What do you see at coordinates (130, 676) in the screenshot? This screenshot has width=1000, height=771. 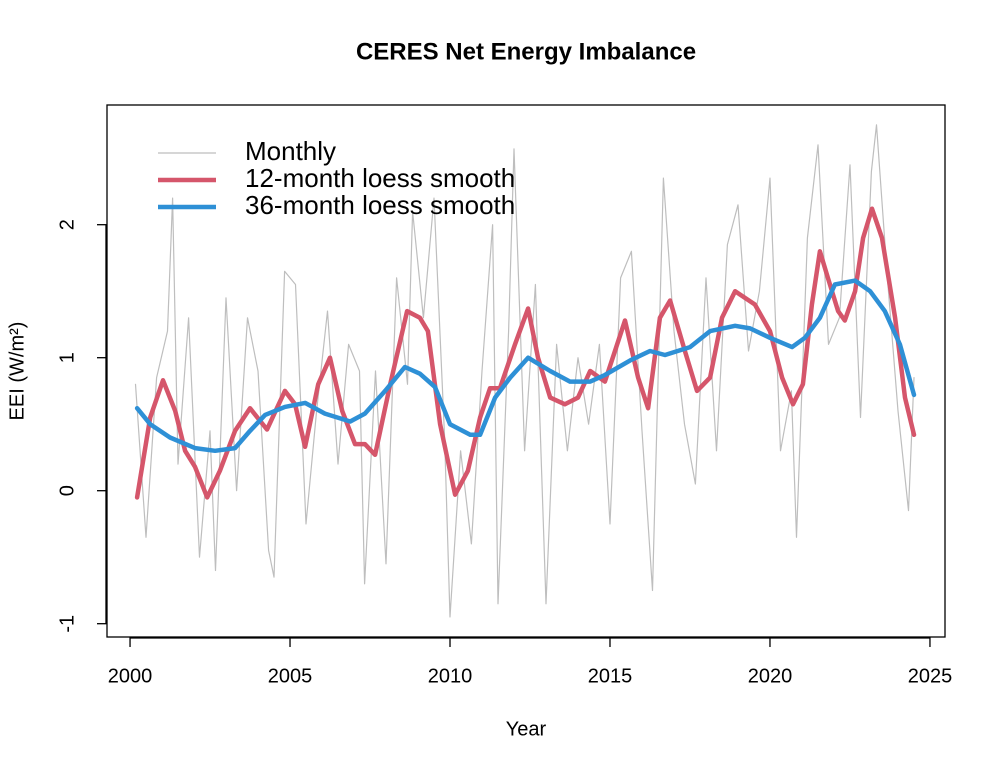 I see `x-tick-label: 2000` at bounding box center [130, 676].